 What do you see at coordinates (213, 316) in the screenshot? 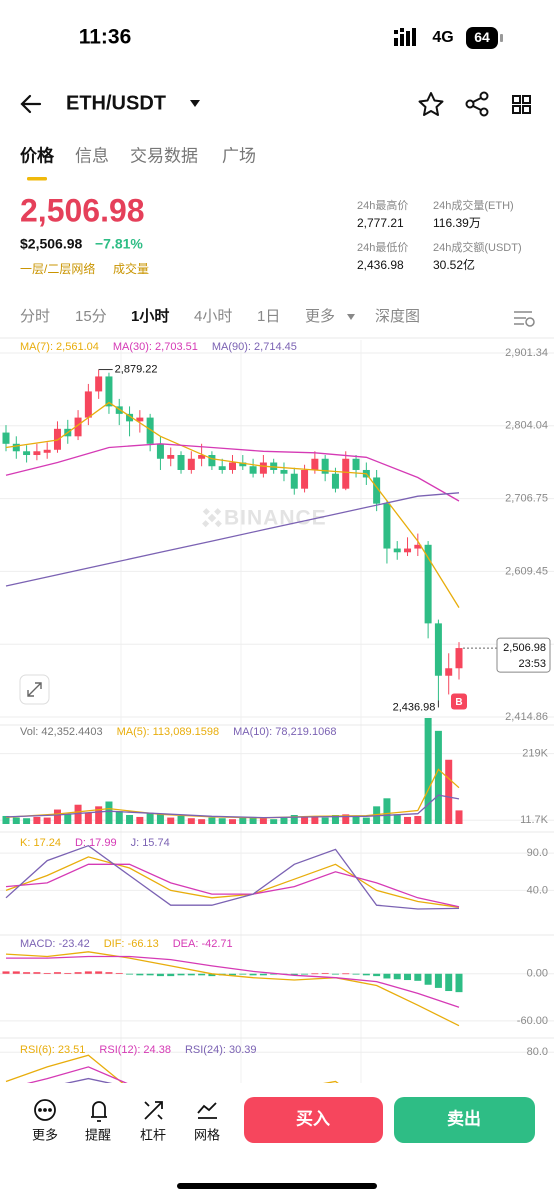
I see `interval: 4小时` at bounding box center [213, 316].